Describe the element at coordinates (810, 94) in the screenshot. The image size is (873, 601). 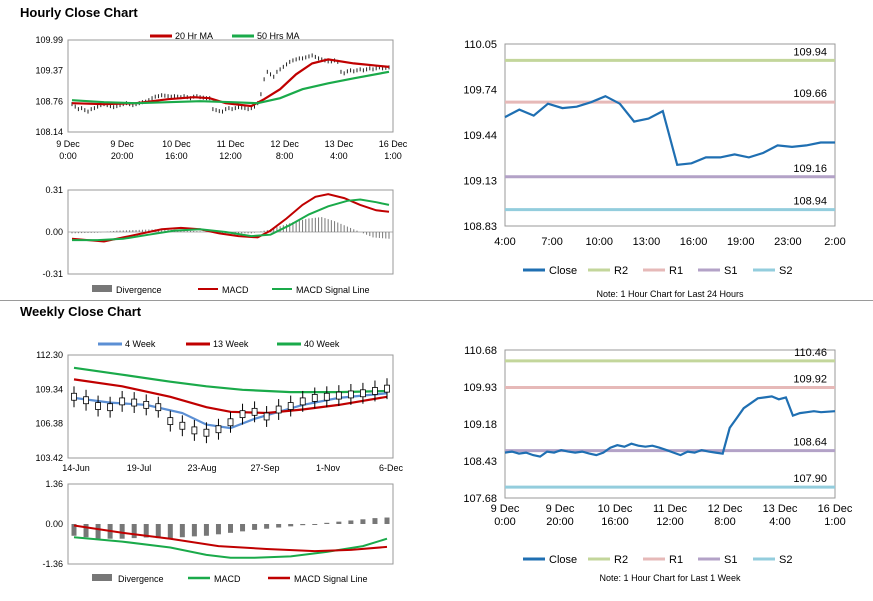
I see `pivot-hourly-level-label: 109.66` at that location.